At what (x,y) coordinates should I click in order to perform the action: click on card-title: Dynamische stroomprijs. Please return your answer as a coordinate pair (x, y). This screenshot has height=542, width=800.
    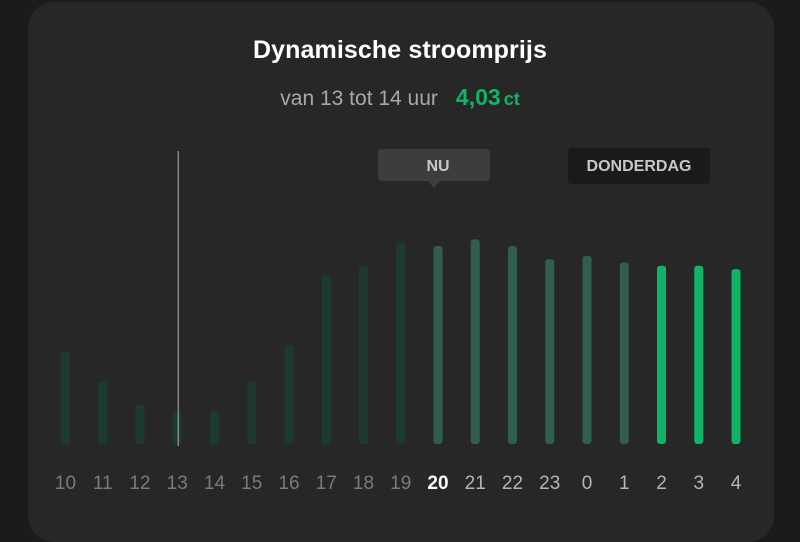
    Looking at the image, I should click on (400, 50).